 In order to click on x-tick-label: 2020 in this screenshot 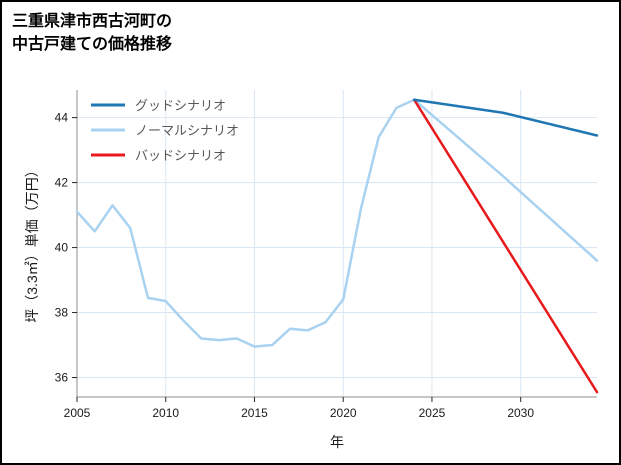, I will do `click(343, 413)`.